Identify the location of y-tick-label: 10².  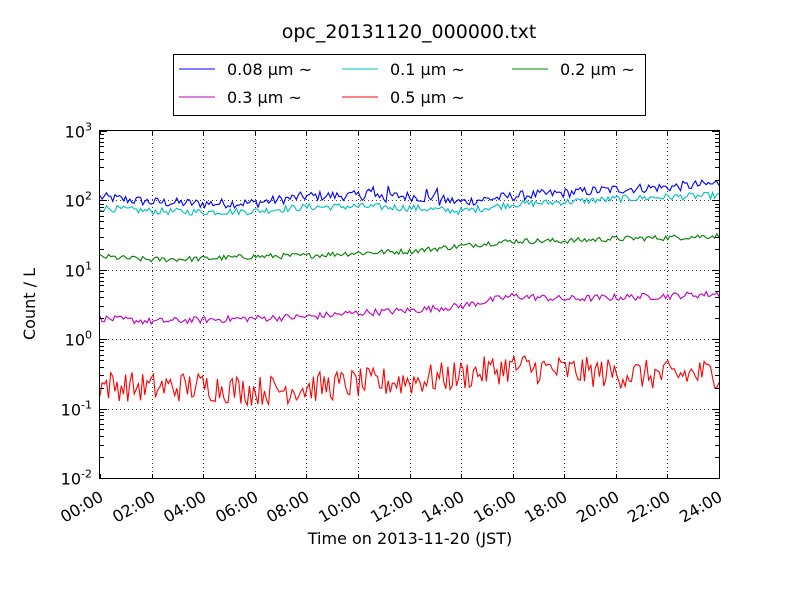
(78, 200).